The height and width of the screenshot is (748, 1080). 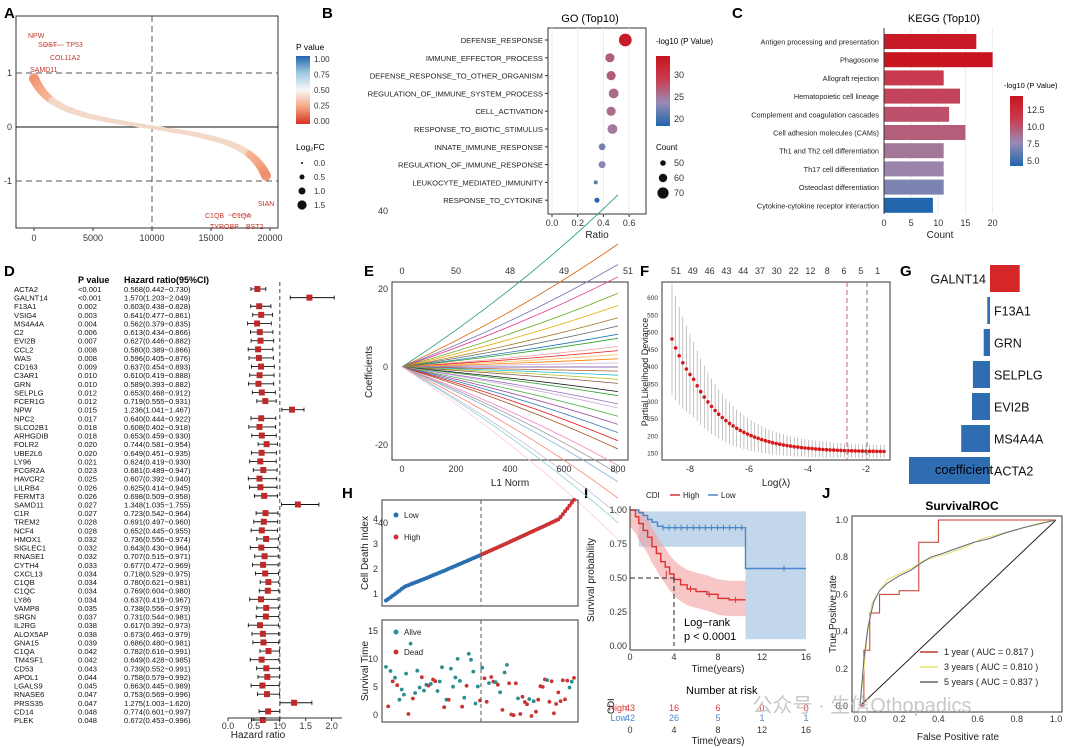 I want to click on y-tick-label: 1, so click(x=375, y=594).